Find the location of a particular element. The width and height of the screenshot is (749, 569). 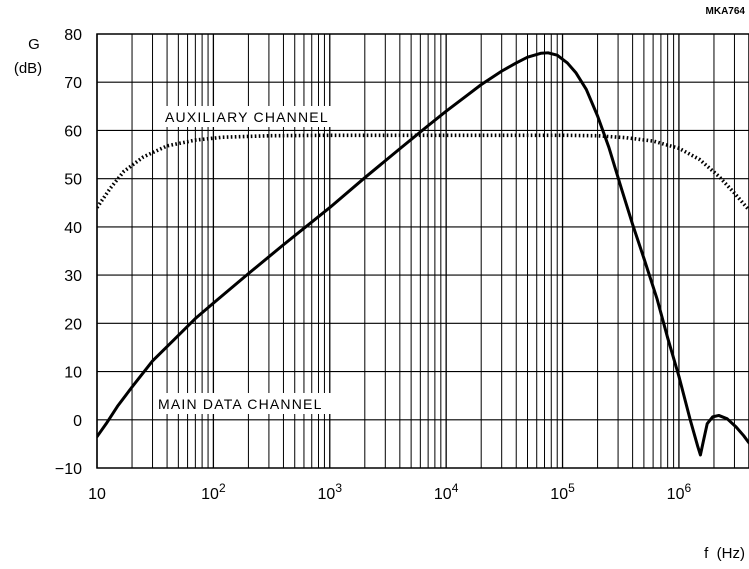

auxiliary-channel-label-bg is located at coordinates (259, 116).